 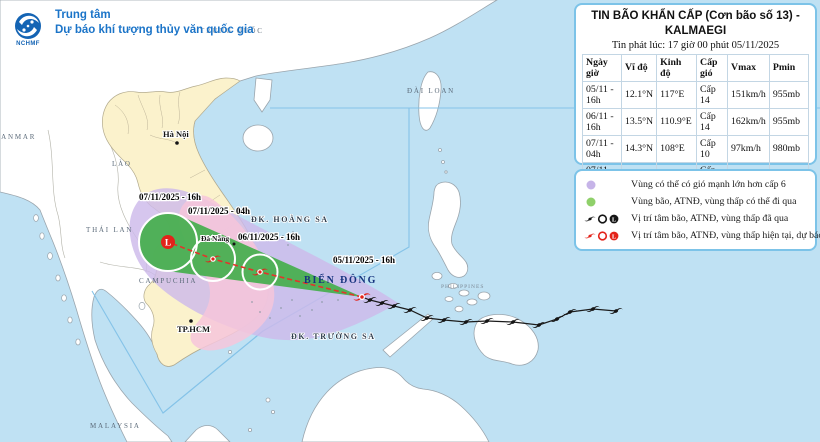 I want to click on geo-label-thai-lan: THÁI LAN, so click(x=109, y=230).